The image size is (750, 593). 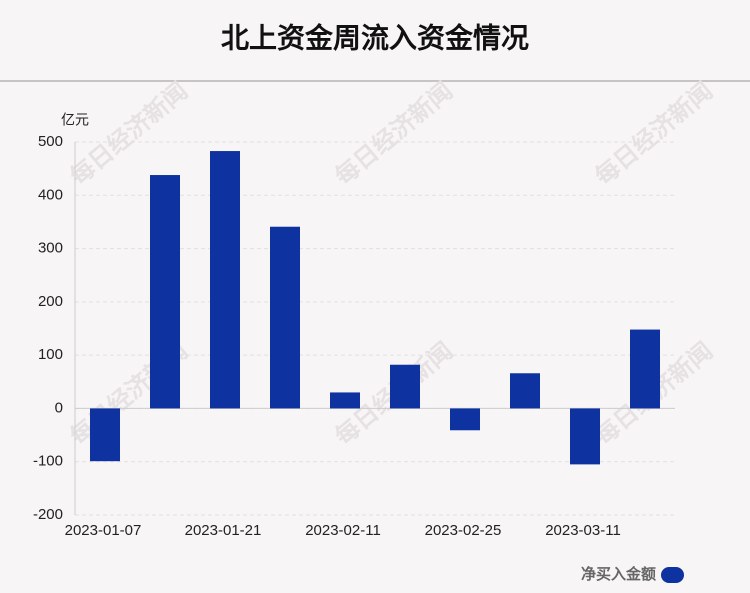 I want to click on y-axis-label: 亿元, so click(x=75, y=120).